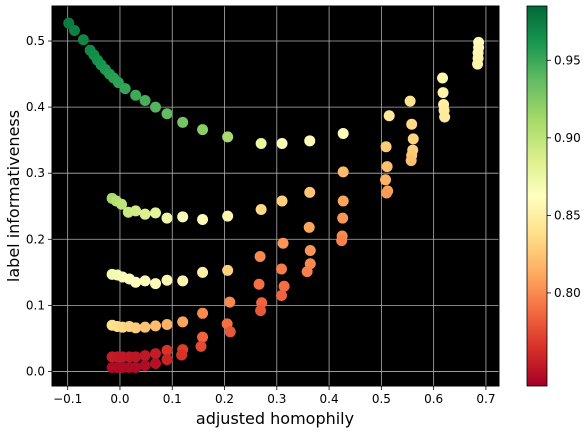  I want to click on colorbar-tick-label: 0.95, so click(567, 60).